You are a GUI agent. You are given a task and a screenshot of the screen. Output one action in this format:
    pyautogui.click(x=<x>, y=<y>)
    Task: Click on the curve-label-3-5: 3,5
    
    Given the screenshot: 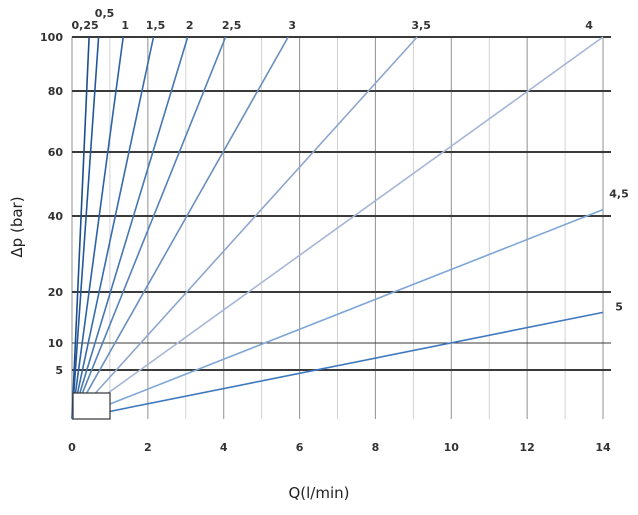 What is the action you would take?
    pyautogui.click(x=421, y=25)
    